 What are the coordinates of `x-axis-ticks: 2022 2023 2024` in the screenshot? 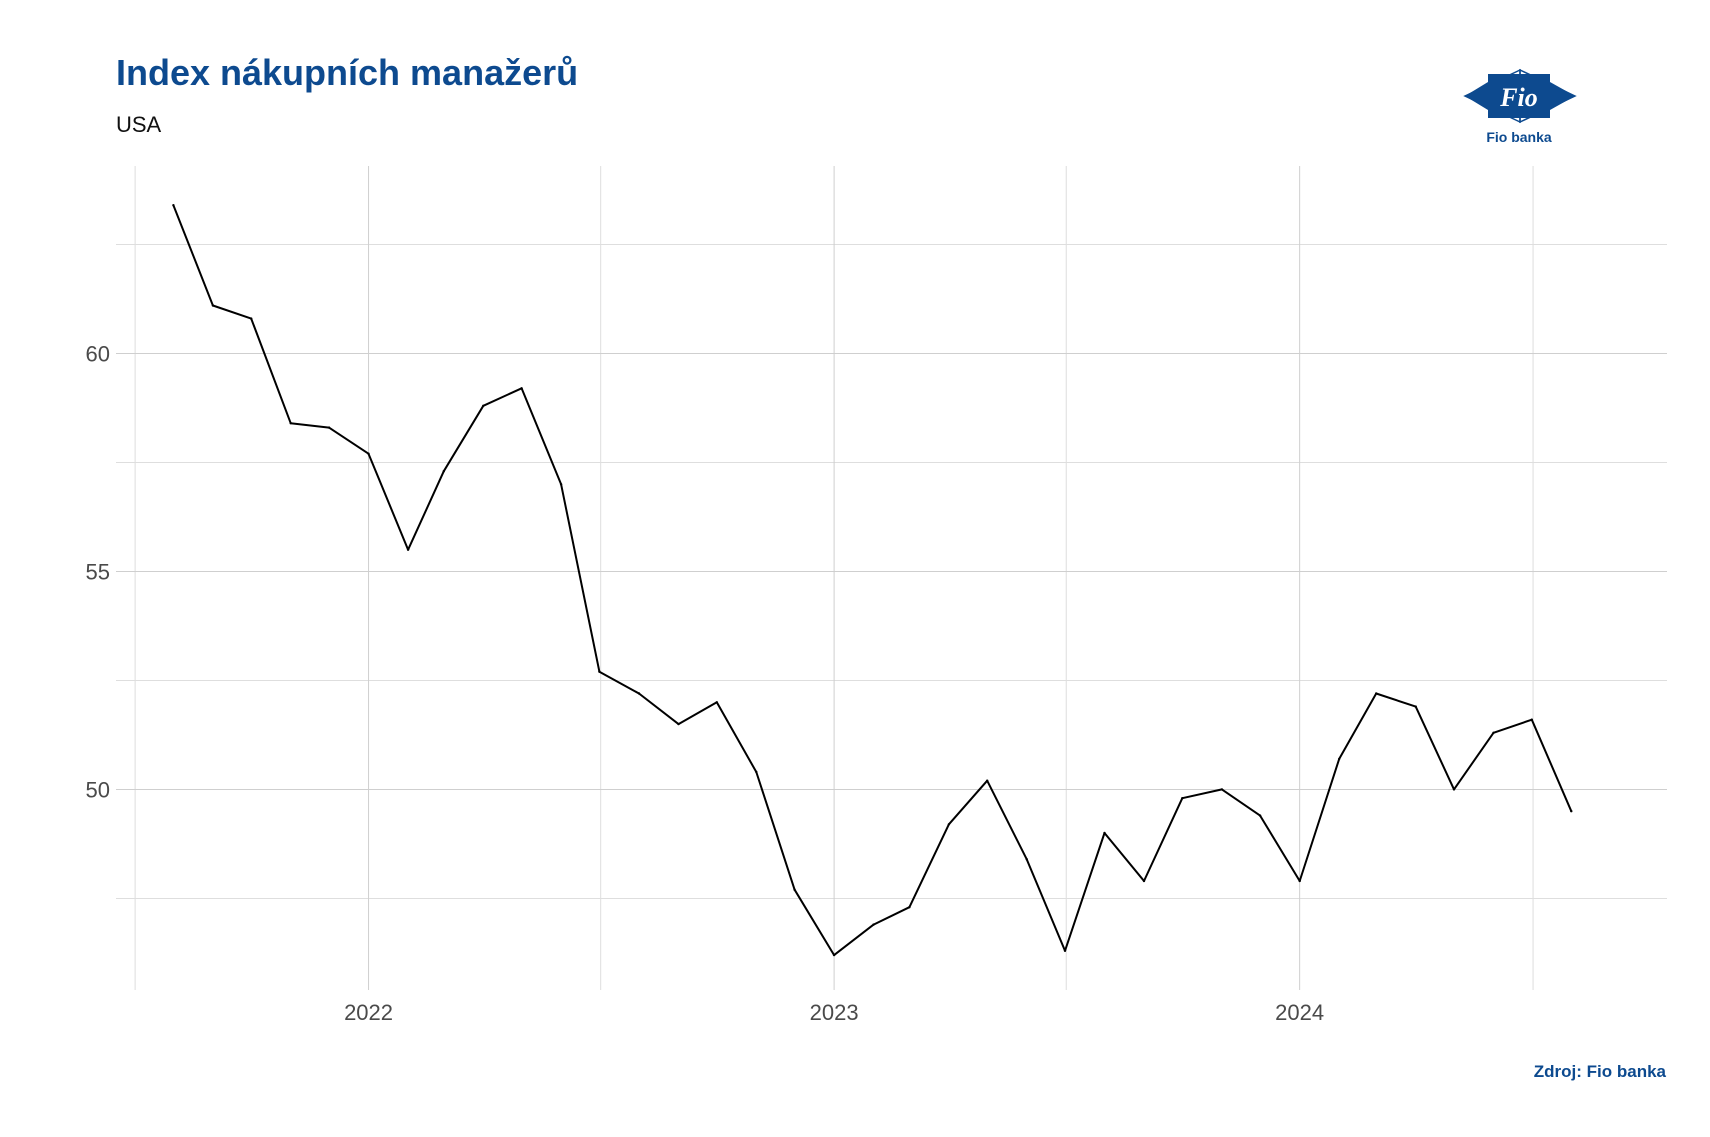 It's located at (834, 1012).